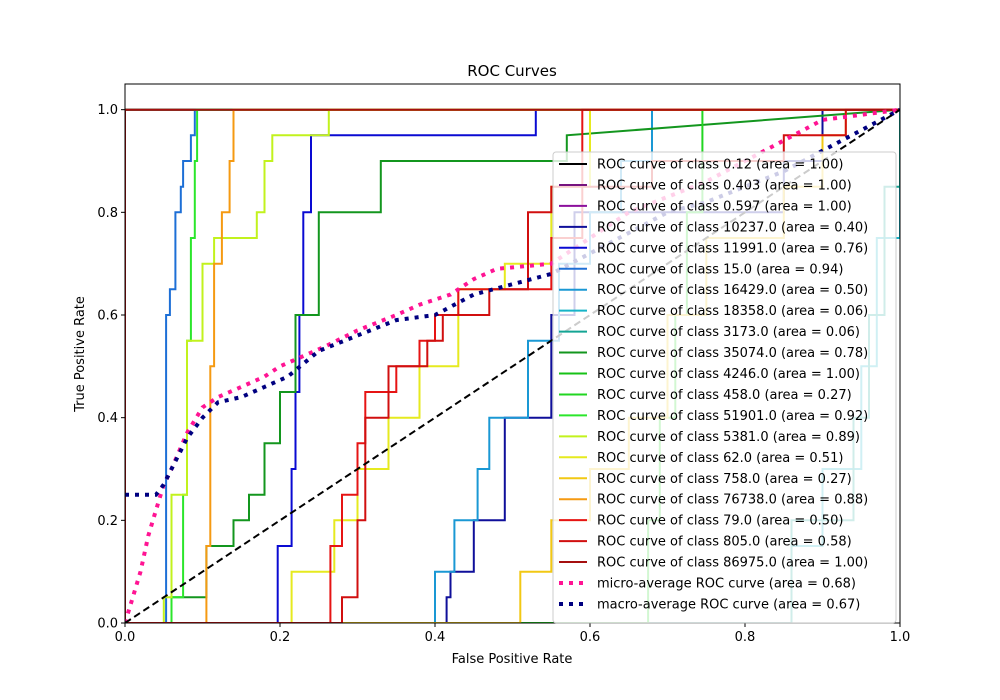 The width and height of the screenshot is (1000, 700). Describe the element at coordinates (107, 521) in the screenshot. I see `y-tick-label: 0.2` at that location.